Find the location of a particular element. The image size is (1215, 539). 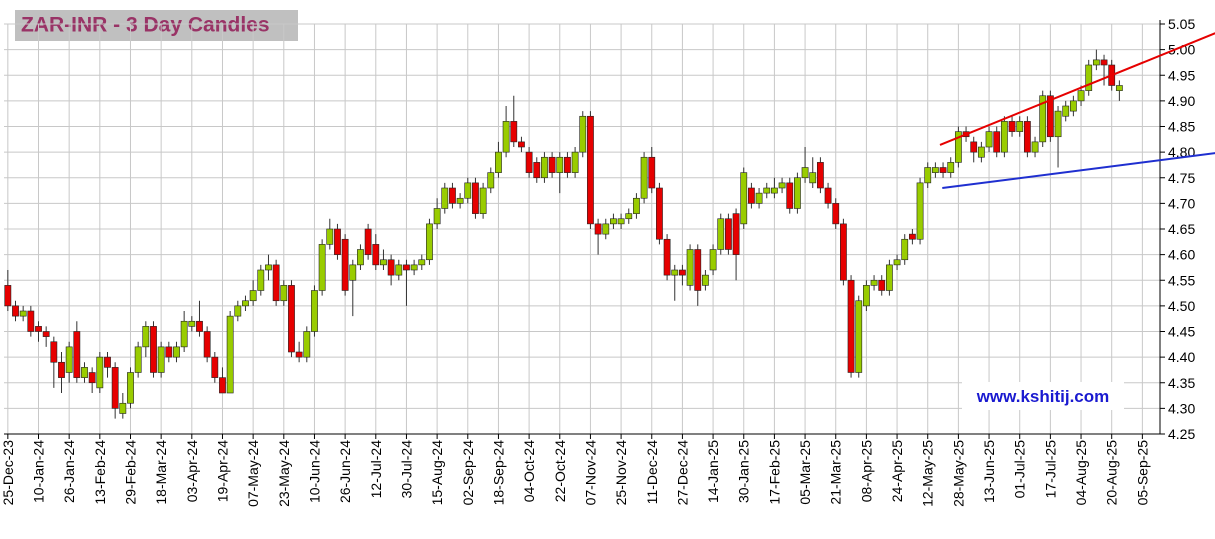

title-box is located at coordinates (156, 25).